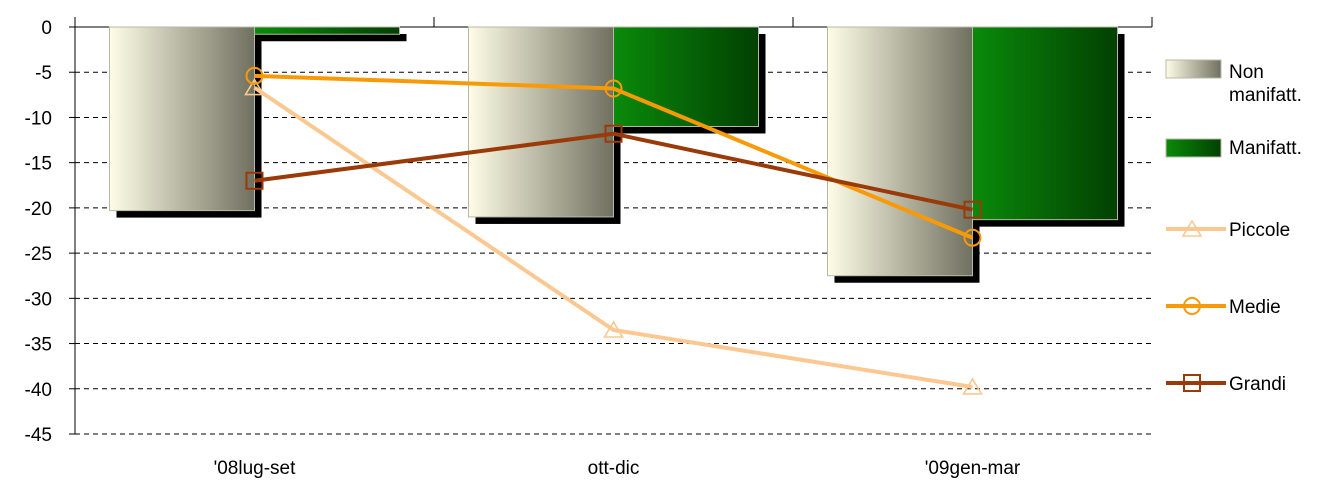  What do you see at coordinates (38, 435) in the screenshot?
I see `y-tick-label: -45` at bounding box center [38, 435].